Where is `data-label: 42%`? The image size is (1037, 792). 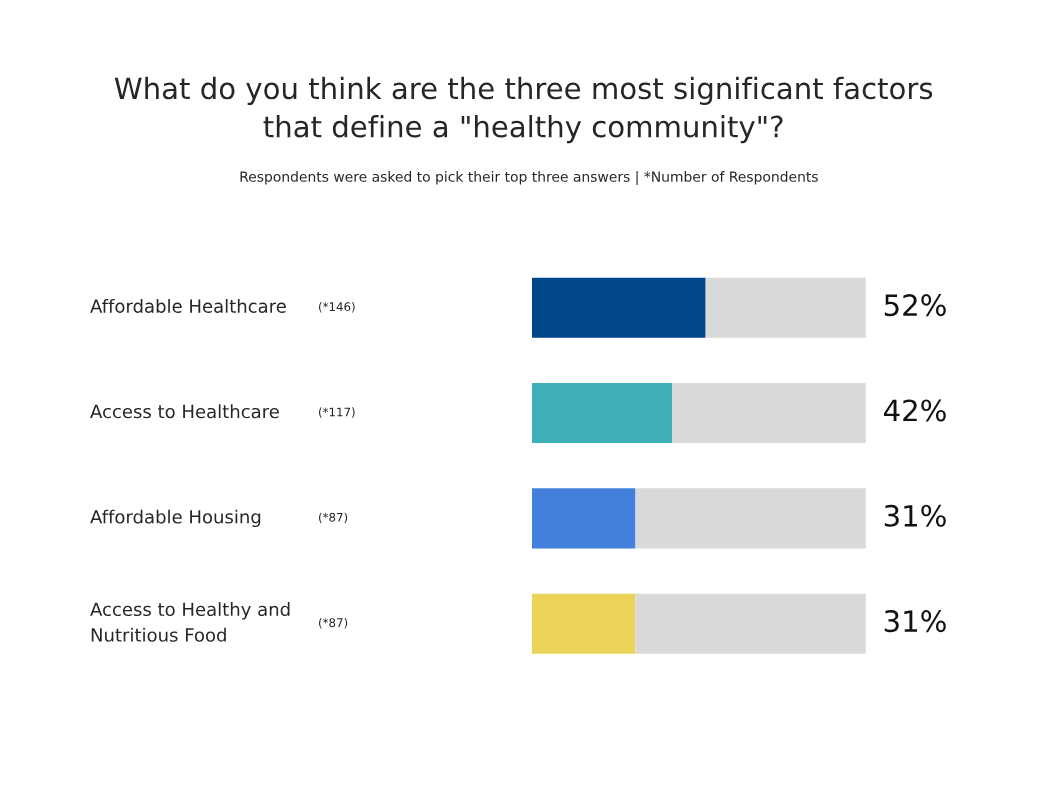
data-label: 42% is located at coordinates (915, 410).